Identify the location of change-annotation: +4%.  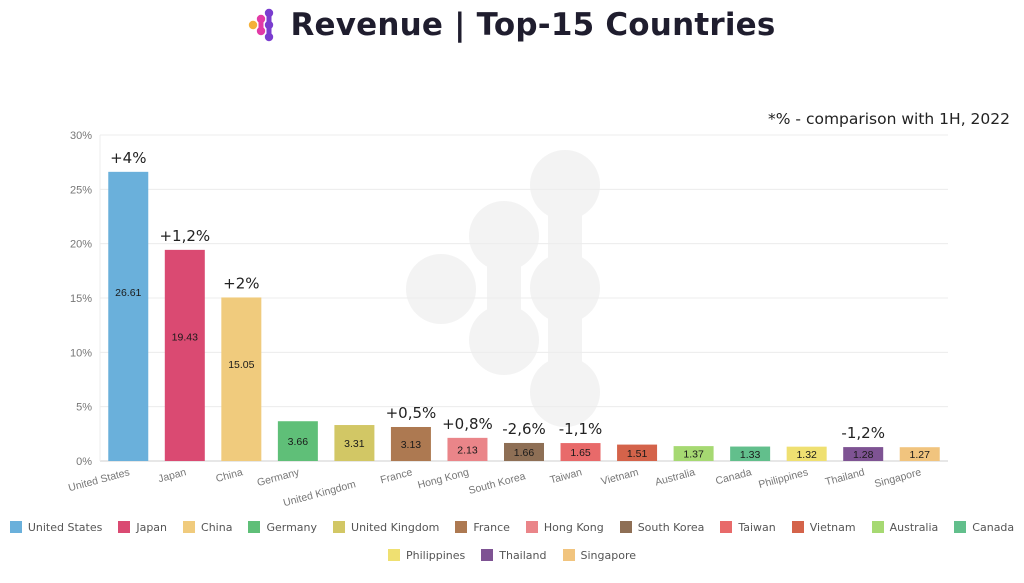
(128, 158).